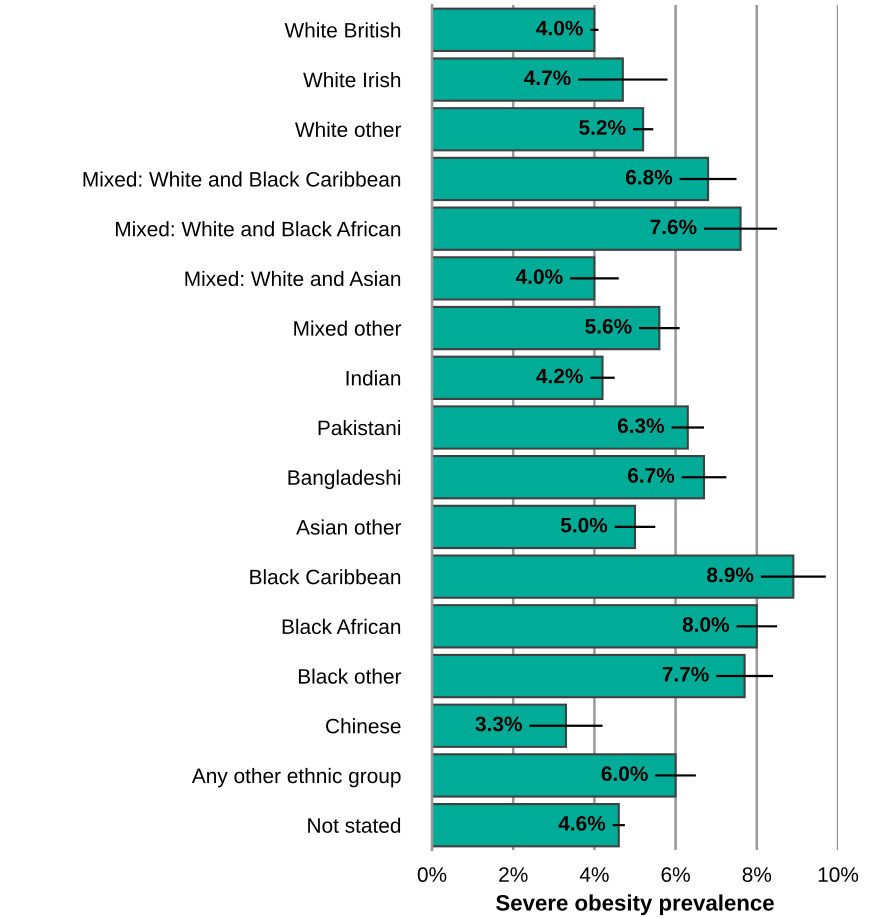 This screenshot has width=881, height=918. What do you see at coordinates (594, 874) in the screenshot?
I see `x-tick-label: 4%` at bounding box center [594, 874].